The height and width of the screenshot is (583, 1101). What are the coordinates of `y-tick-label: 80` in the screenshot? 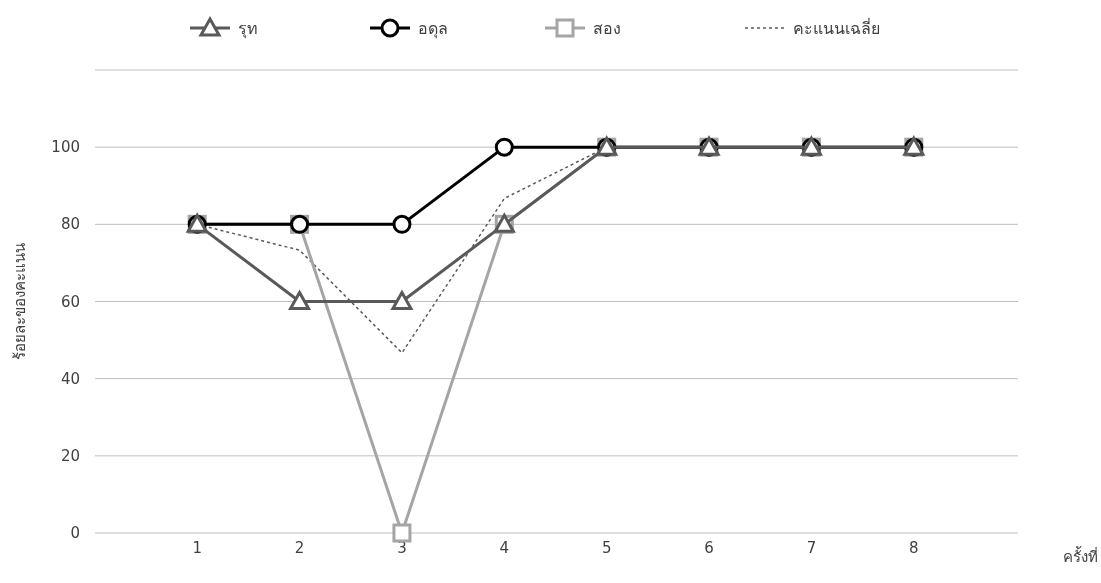 It's located at (70, 224).